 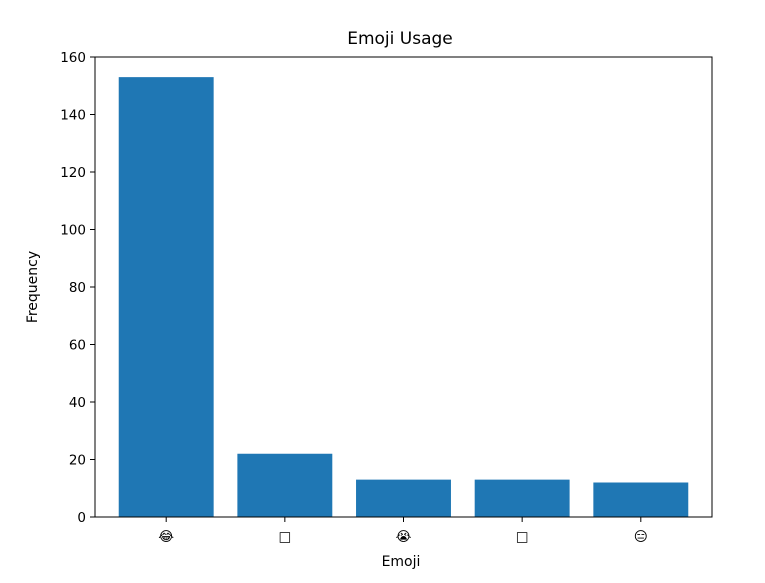 I want to click on x-tick-label: 😂, so click(x=166, y=537).